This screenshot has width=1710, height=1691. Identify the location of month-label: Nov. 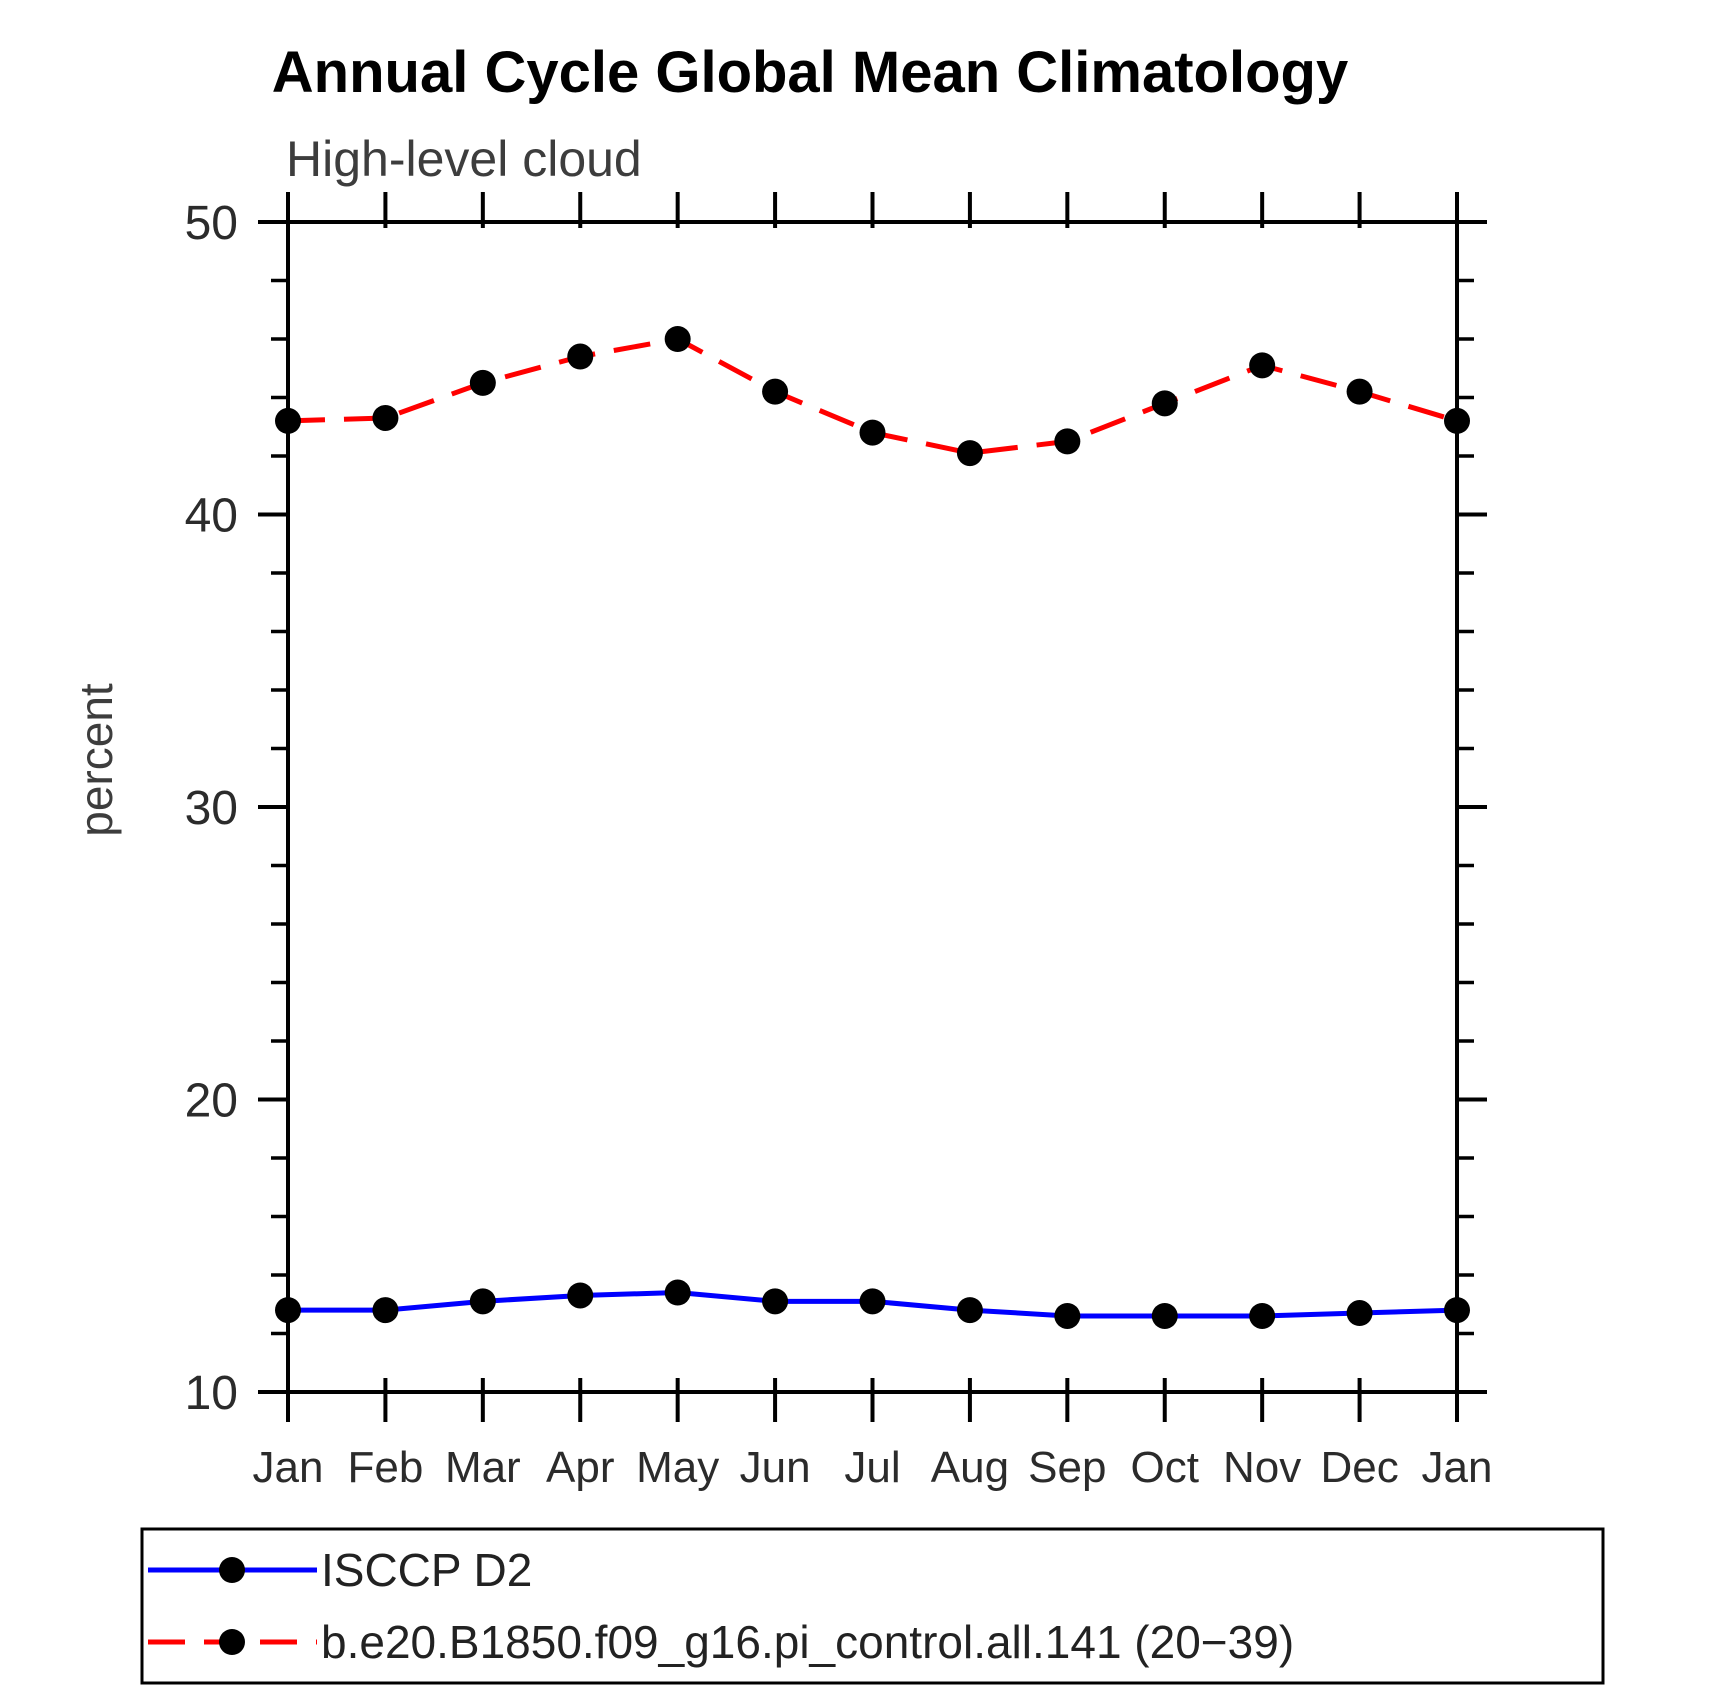
(1262, 1467).